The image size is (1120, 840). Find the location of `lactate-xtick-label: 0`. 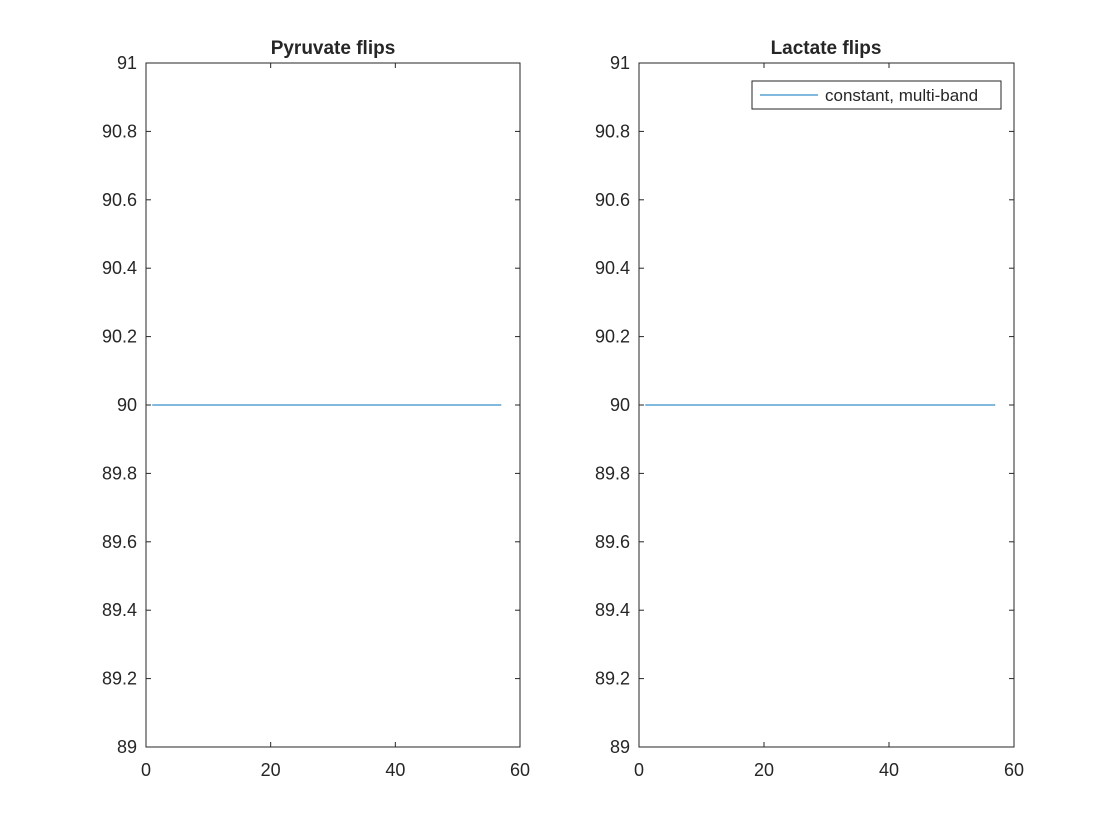

lactate-xtick-label: 0 is located at coordinates (639, 770).